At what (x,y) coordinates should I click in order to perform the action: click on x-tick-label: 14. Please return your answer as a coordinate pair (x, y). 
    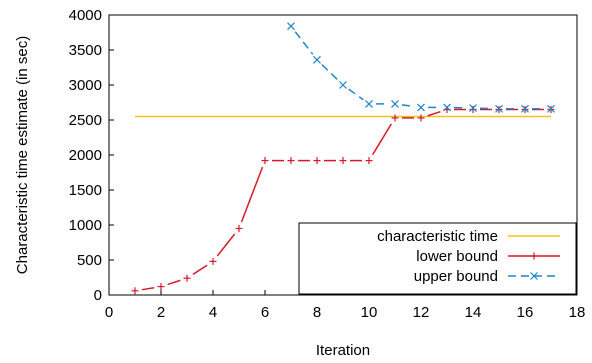
    Looking at the image, I should click on (473, 312).